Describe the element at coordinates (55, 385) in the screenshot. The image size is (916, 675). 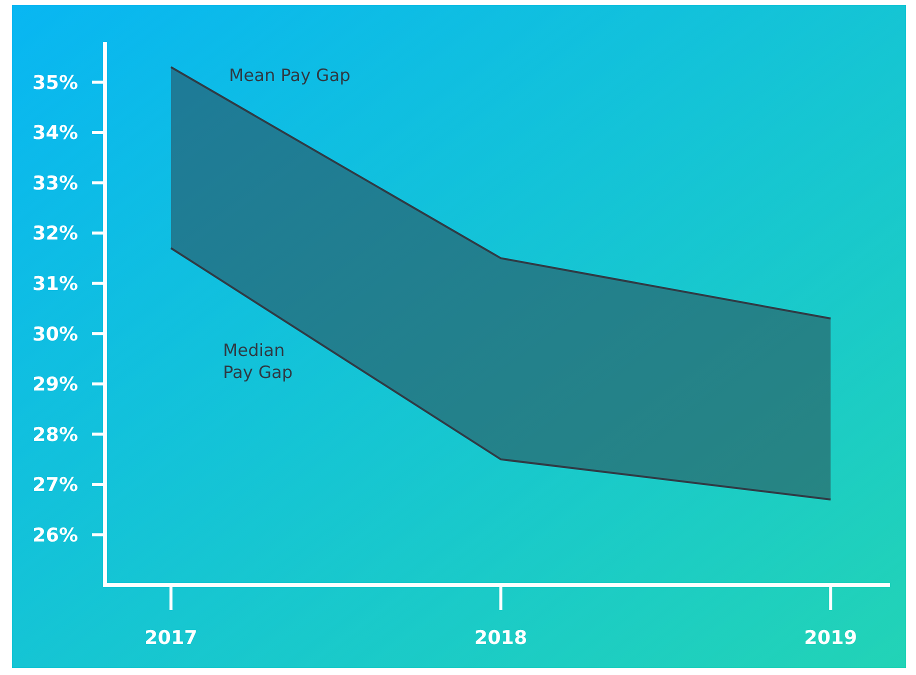
I see `y-tick-label: 29%` at that location.